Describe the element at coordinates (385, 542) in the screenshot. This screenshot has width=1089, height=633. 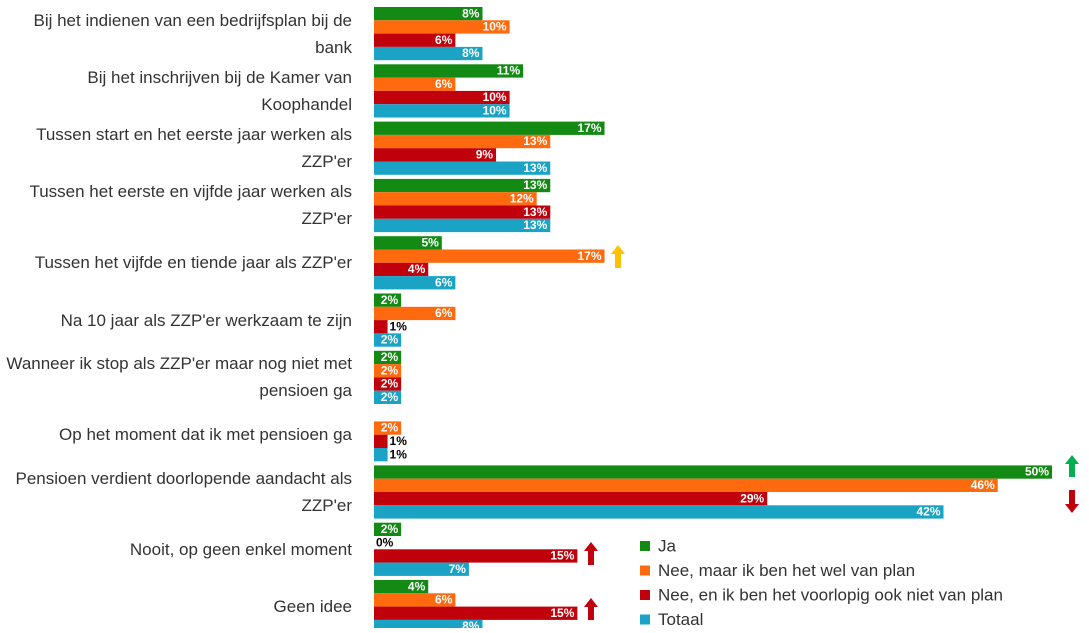
I see `value-label: 0%` at that location.